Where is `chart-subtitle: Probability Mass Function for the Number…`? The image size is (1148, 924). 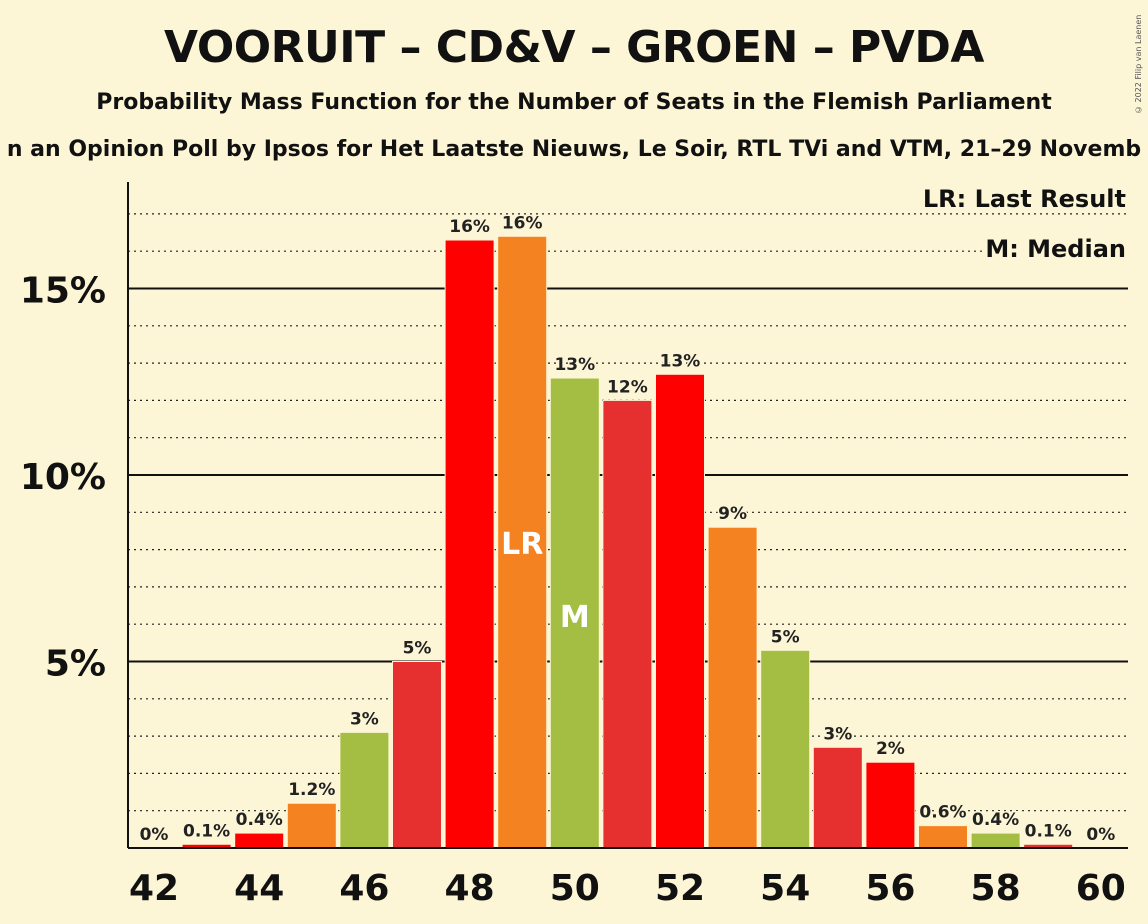 chart-subtitle: Probability Mass Function for the Number… is located at coordinates (574, 102).